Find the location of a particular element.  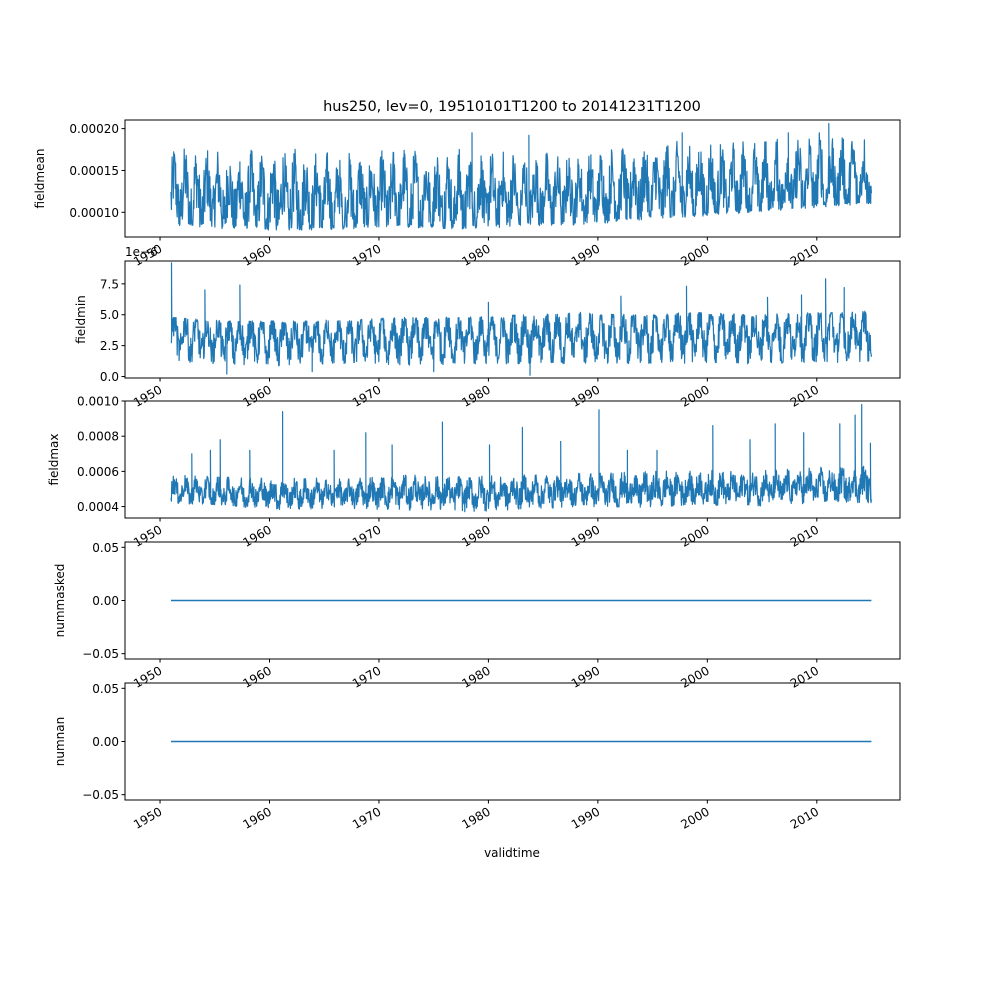

series-line-fieldmean is located at coordinates (521, 177).